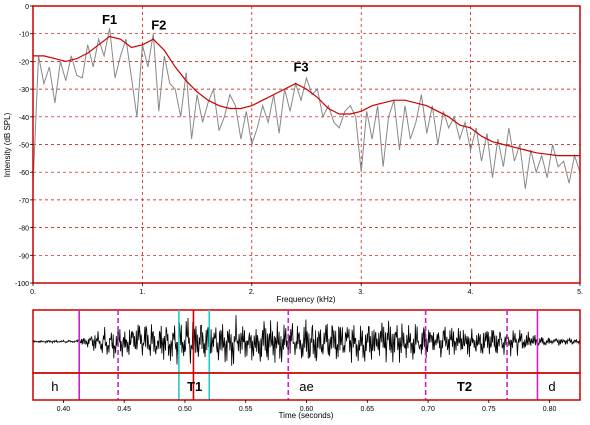  What do you see at coordinates (64, 409) in the screenshot?
I see `waveform-x-tick-label: 0.40` at bounding box center [64, 409].